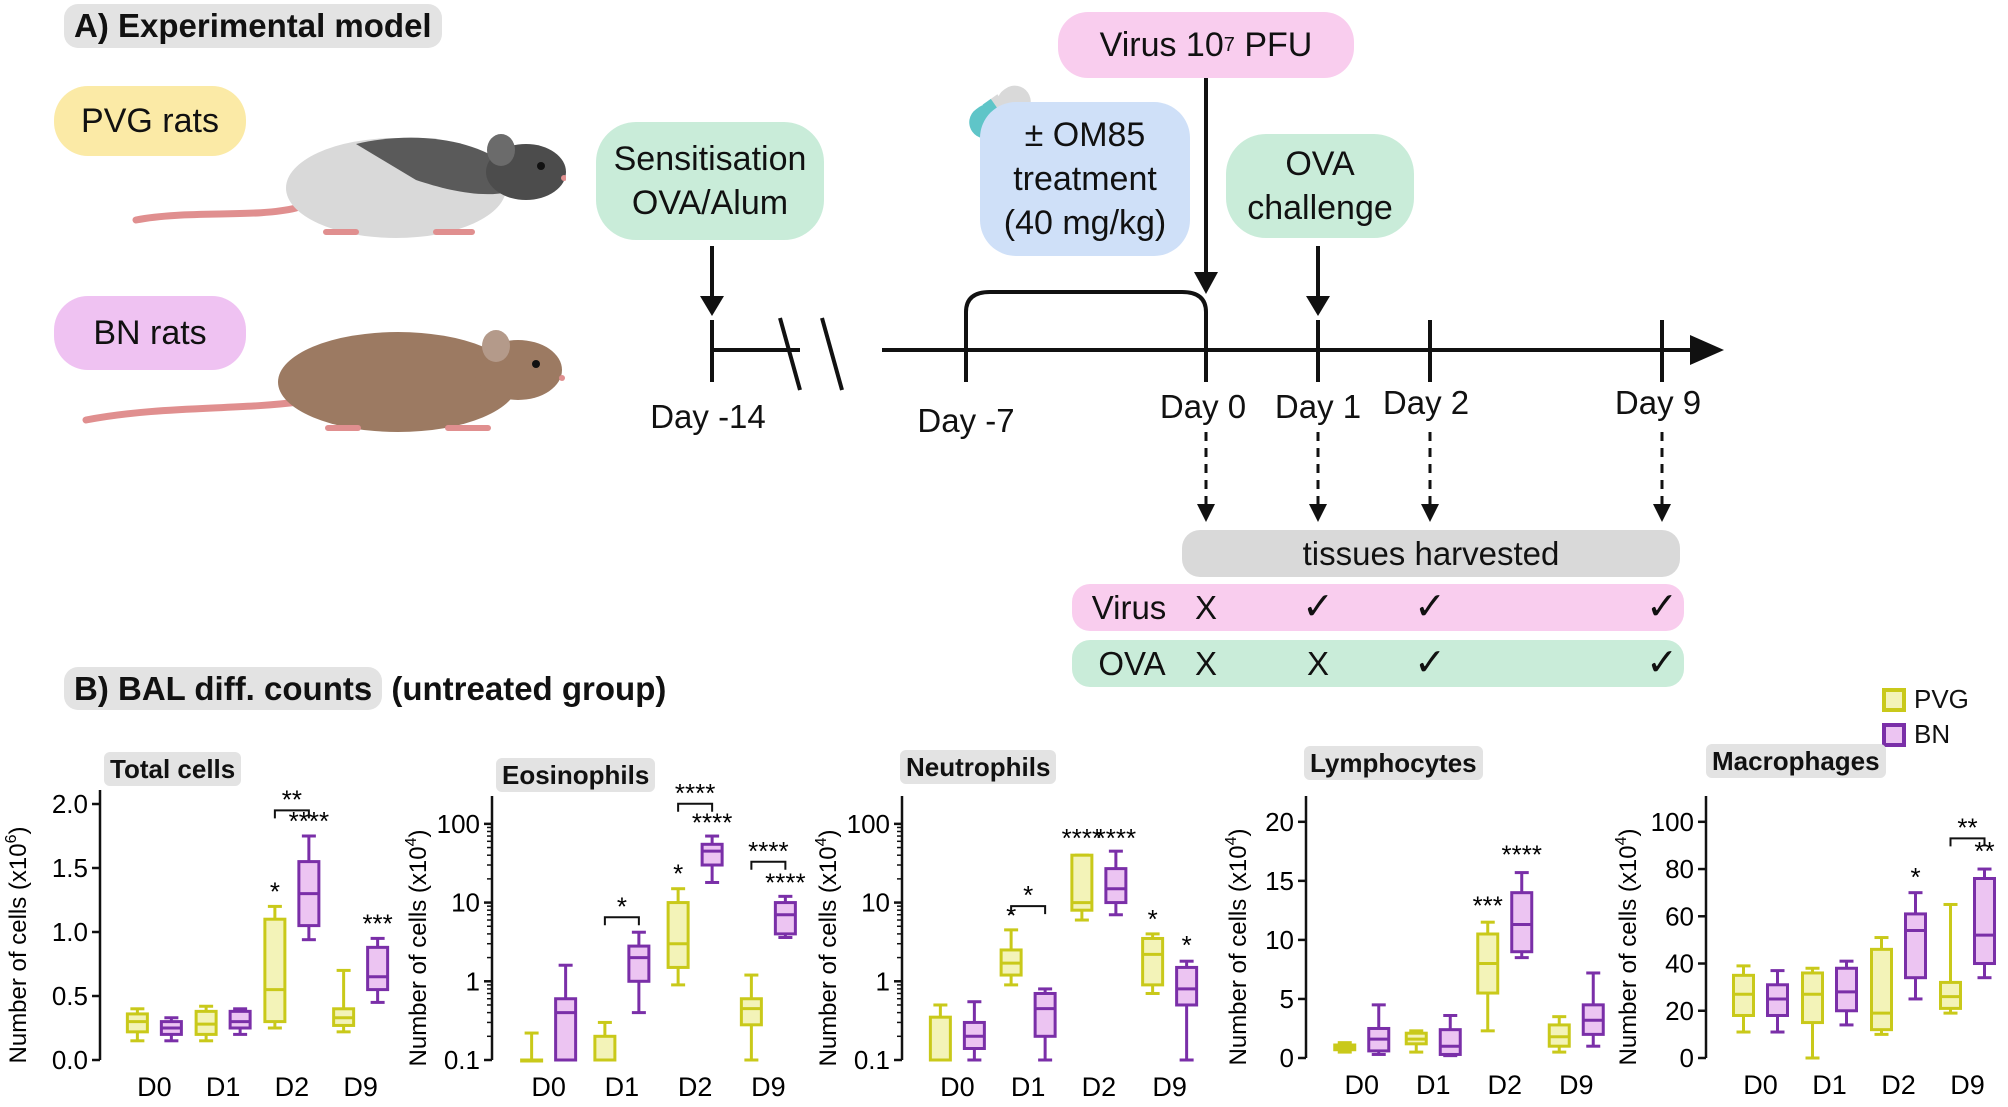  I want to click on day-label: Day 1, so click(1318, 406).